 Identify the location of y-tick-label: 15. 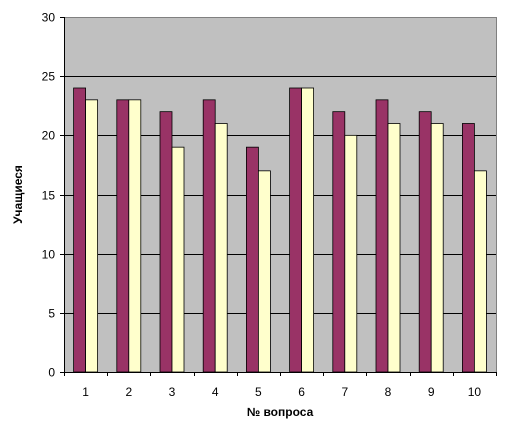
(49, 196).